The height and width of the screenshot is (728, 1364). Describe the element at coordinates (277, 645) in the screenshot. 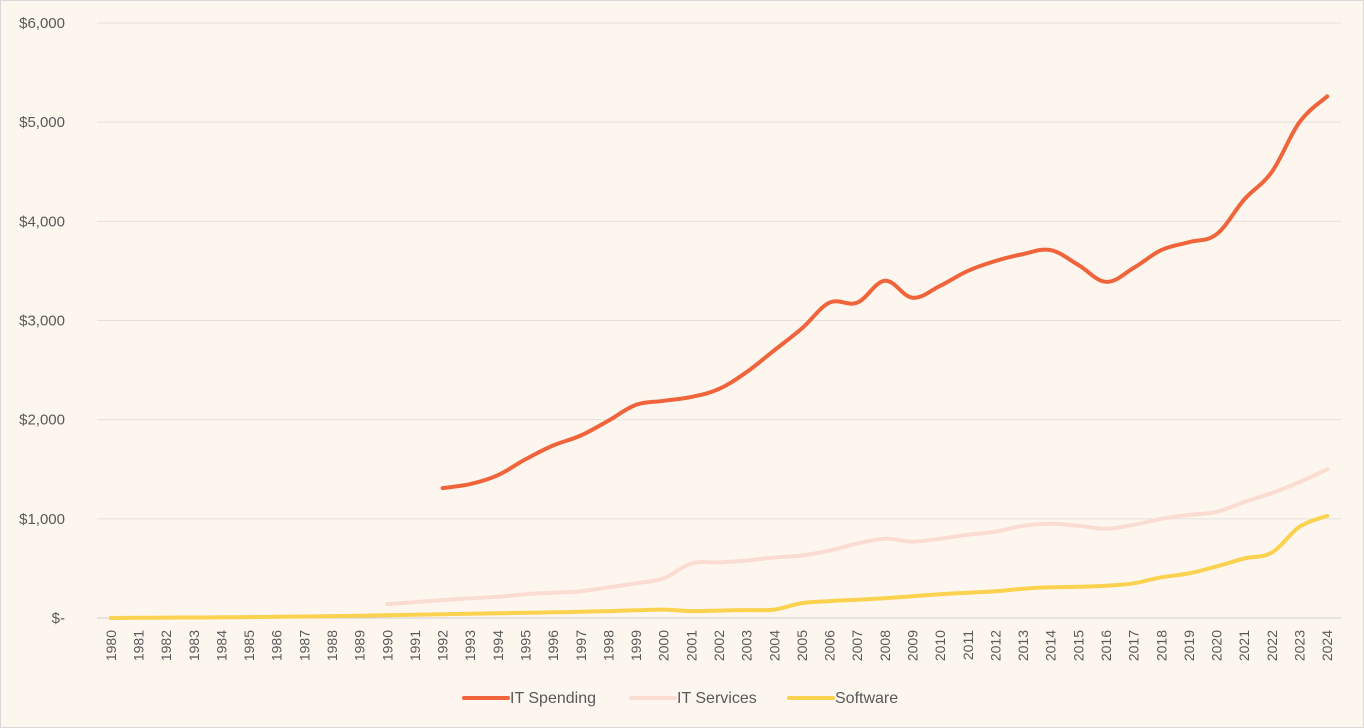

I see `x-tick-label: 1986` at that location.